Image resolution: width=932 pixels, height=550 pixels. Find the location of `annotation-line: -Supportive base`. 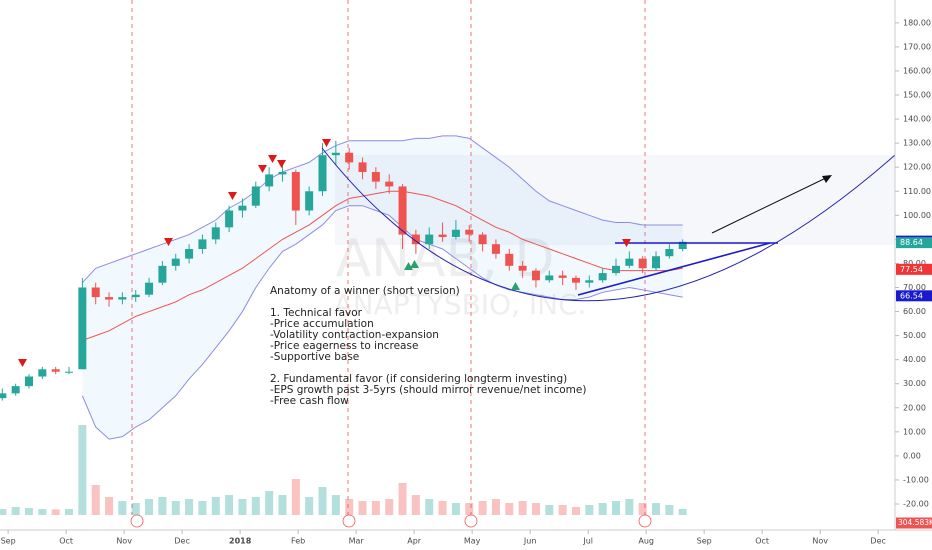

annotation-line: -Supportive base is located at coordinates (314, 357).